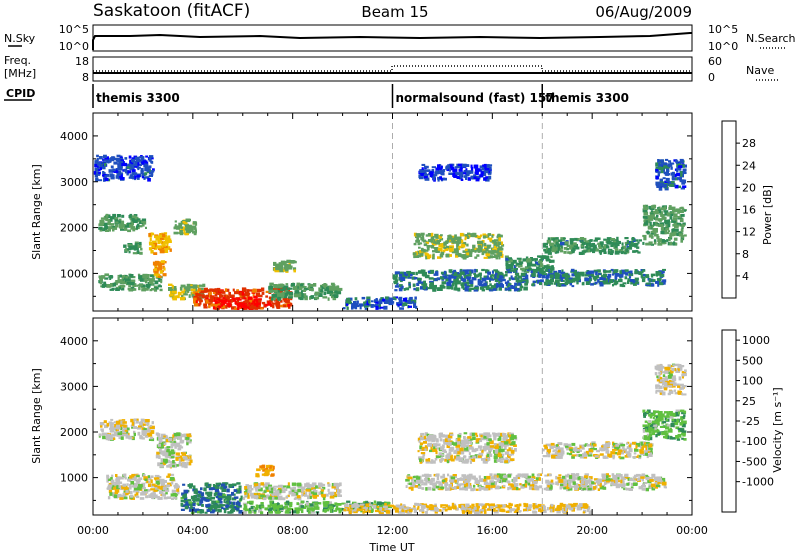 The height and width of the screenshot is (554, 800). What do you see at coordinates (74, 182) in the screenshot?
I see `y-tick-label: 3000` at bounding box center [74, 182].